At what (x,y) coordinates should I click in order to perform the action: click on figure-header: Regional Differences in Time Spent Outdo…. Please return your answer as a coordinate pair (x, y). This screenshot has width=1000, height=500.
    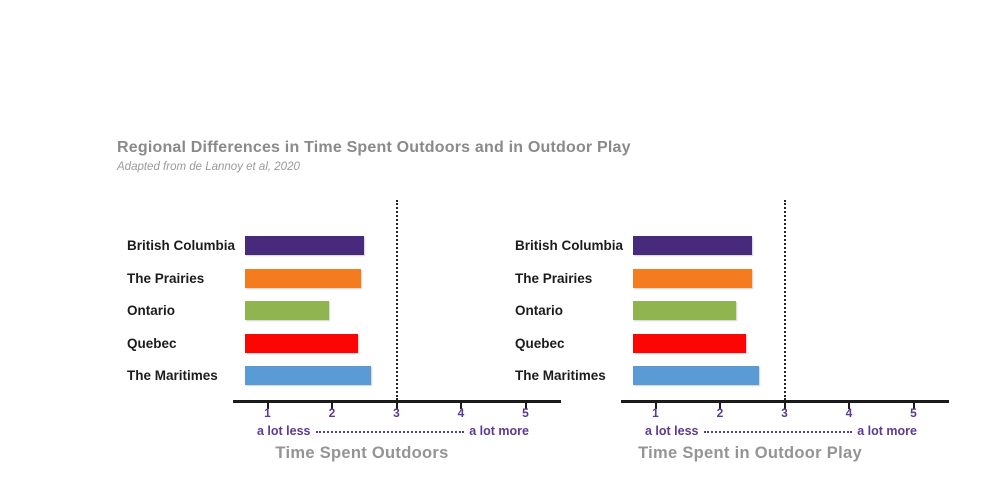
    Looking at the image, I should click on (497, 156).